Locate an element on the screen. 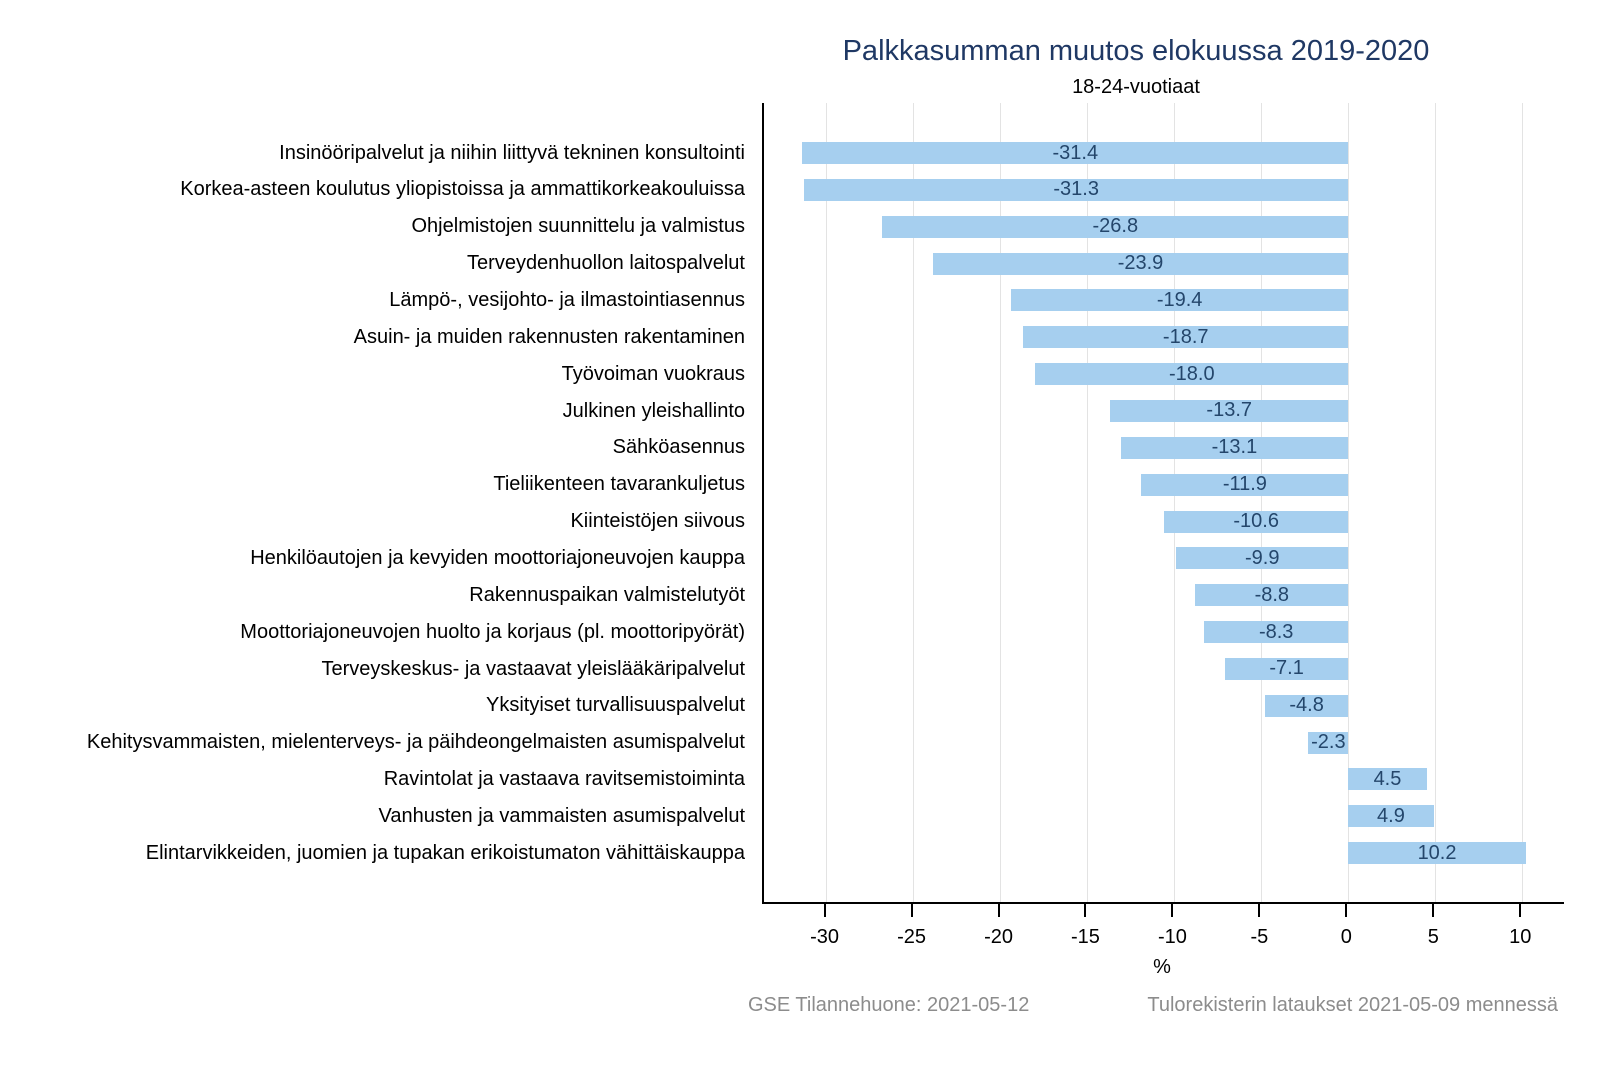 Image resolution: width=1600 pixels, height=1067 pixels. x-axis: -30 -25 -20 -15 -10 -5 0 5 10 is located at coordinates (1162, 934).